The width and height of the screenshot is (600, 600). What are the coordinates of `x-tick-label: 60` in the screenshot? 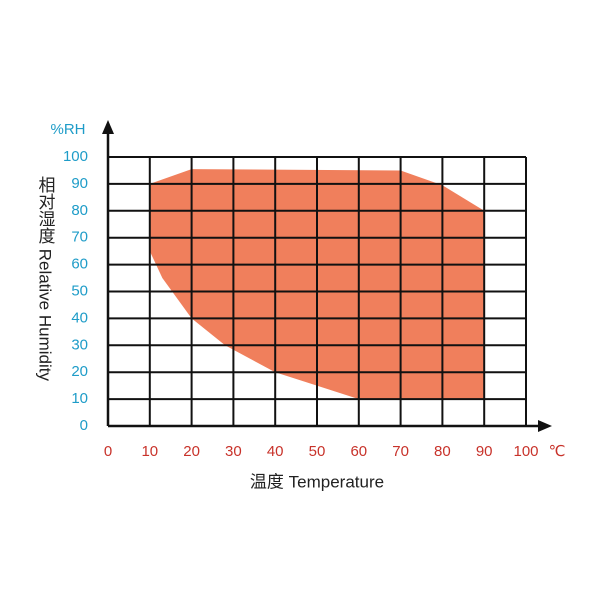 It's located at (358, 451).